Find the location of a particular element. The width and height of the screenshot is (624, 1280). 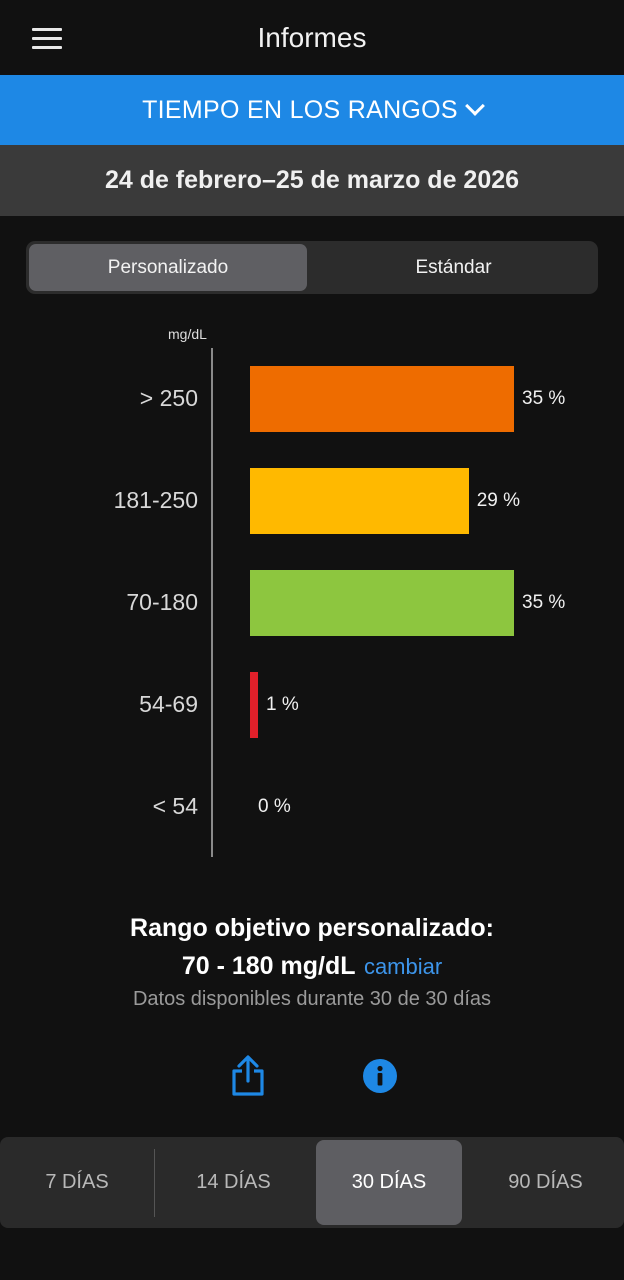

hamburger-menu-icon is located at coordinates (47, 39).